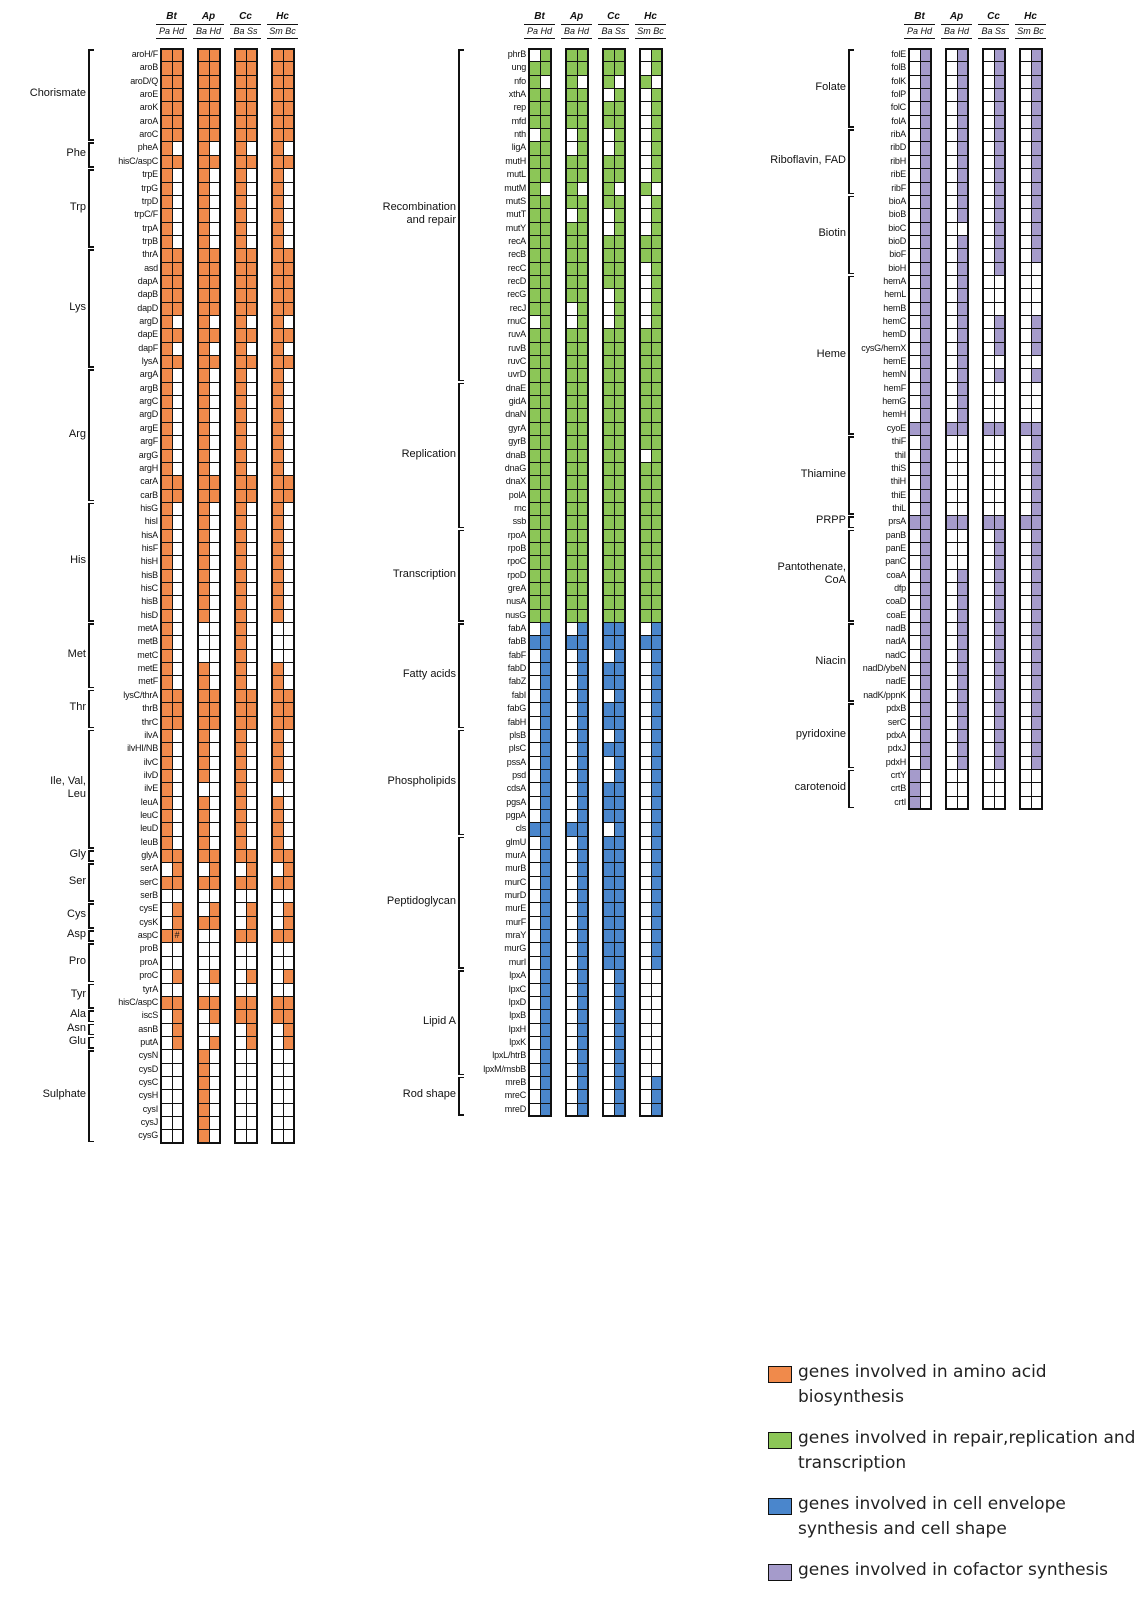 The image size is (1136, 1618). I want to click on gene-label: uvrD, so click(516, 374).